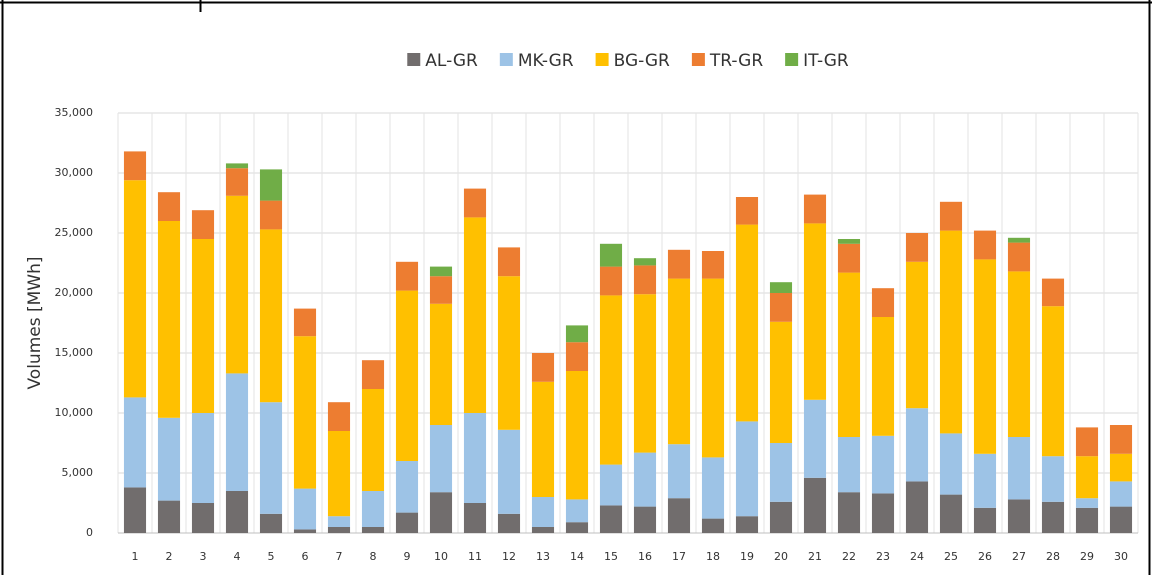  I want to click on x-tick-label: 16, so click(645, 556).